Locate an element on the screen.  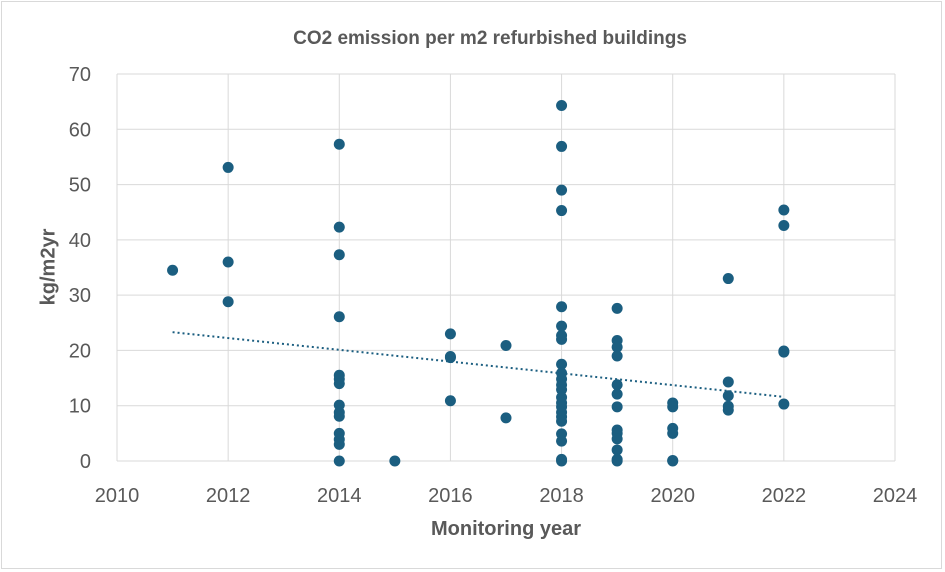
y-tick-label: 50 is located at coordinates (80, 186).